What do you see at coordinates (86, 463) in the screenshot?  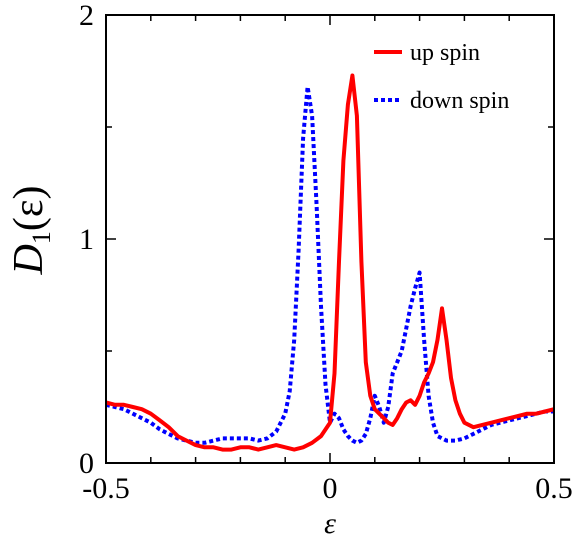 I see `y-tick-label: 0` at bounding box center [86, 463].